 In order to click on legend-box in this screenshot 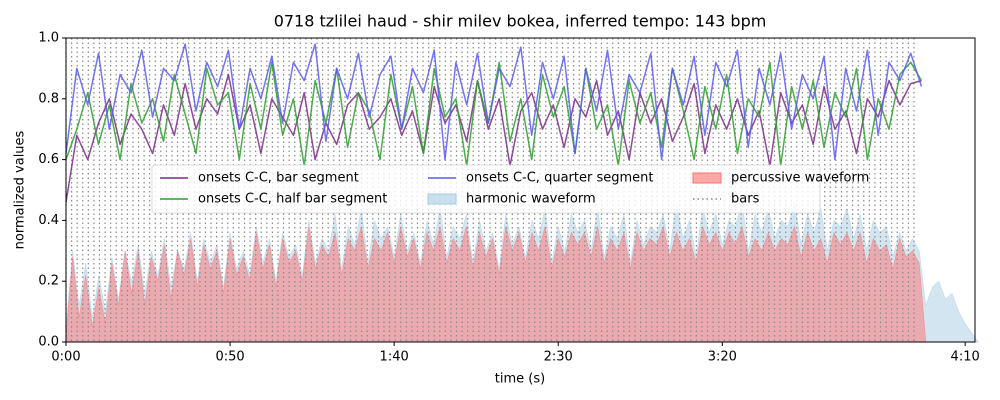, I will do `click(486, 189)`.